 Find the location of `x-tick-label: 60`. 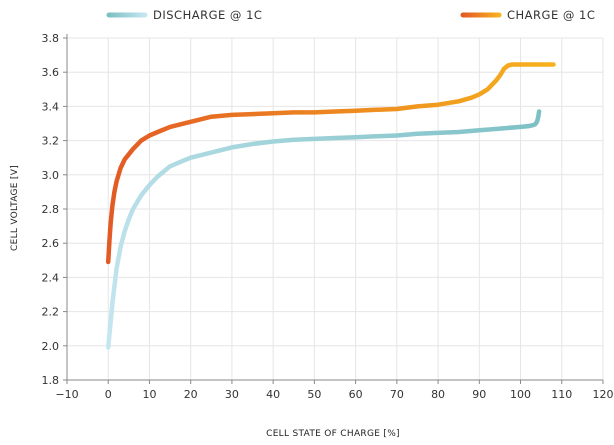

x-tick-label: 60 is located at coordinates (356, 394).